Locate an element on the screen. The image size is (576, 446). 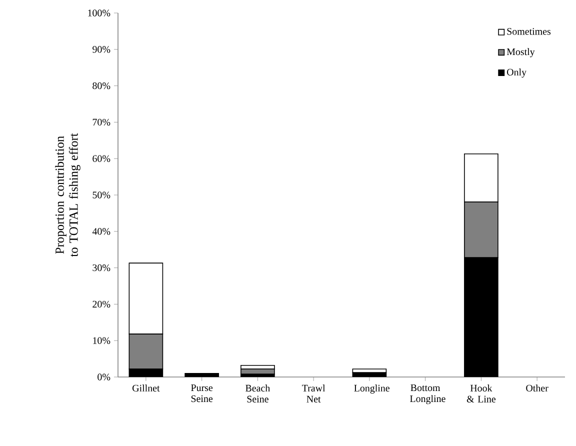
legend-label: Mostly is located at coordinates (520, 53).